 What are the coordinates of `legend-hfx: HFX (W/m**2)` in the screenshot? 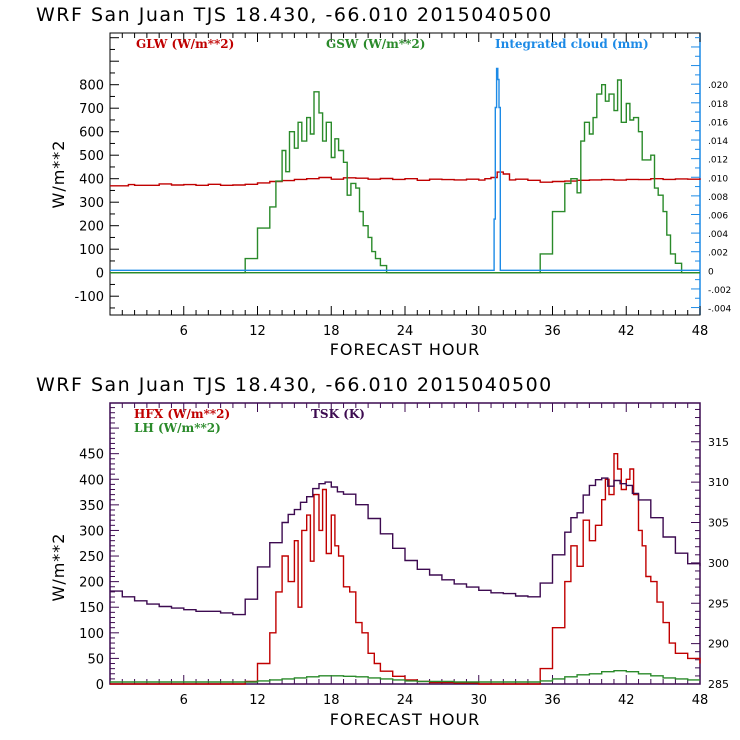 It's located at (182, 414).